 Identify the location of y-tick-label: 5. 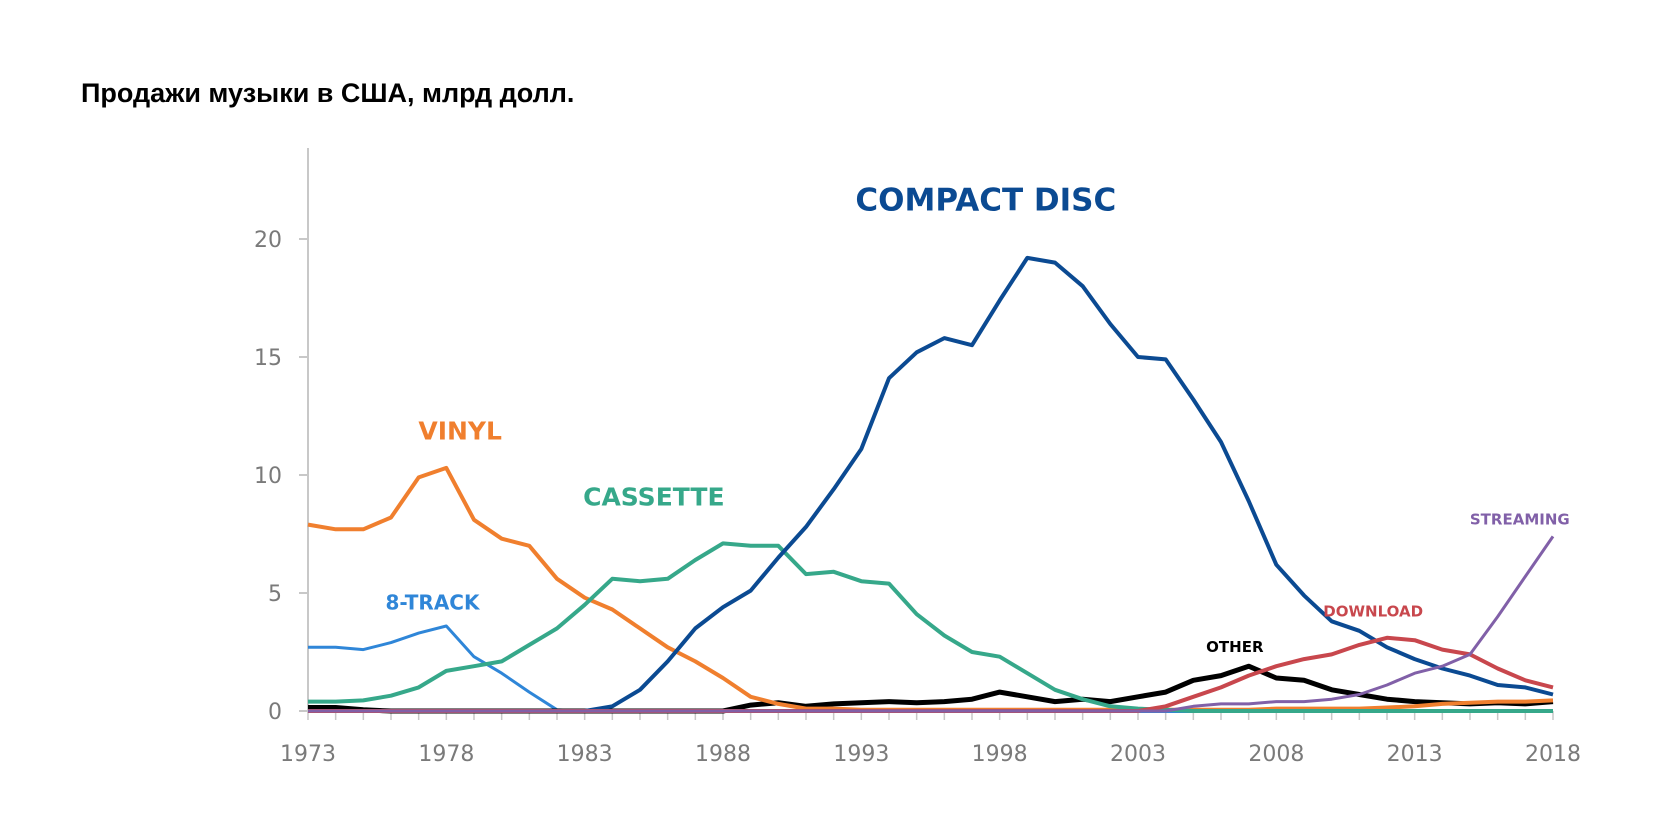
(275, 594).